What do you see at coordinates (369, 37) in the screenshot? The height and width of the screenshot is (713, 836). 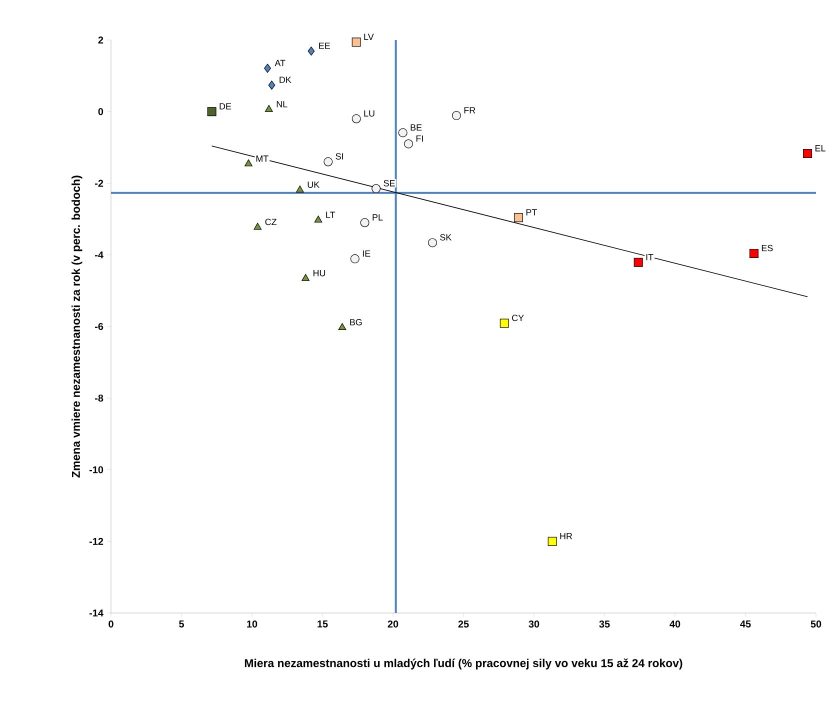 I see `annotation: LV` at bounding box center [369, 37].